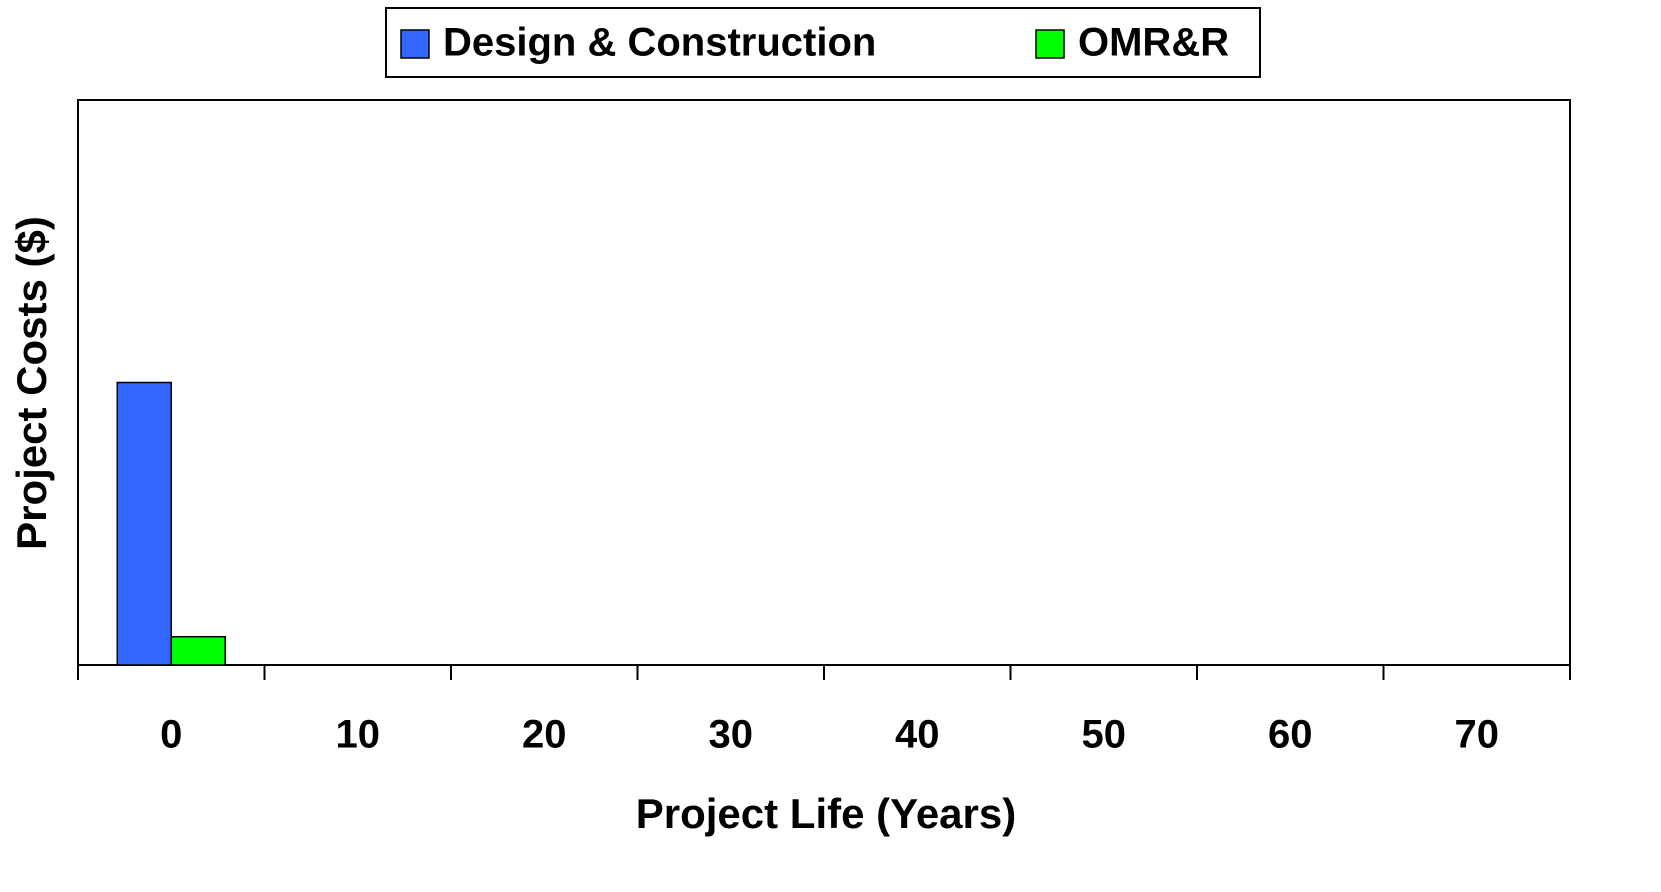 The image size is (1661, 892). I want to click on legend-label: Design & Construction, so click(659, 43).